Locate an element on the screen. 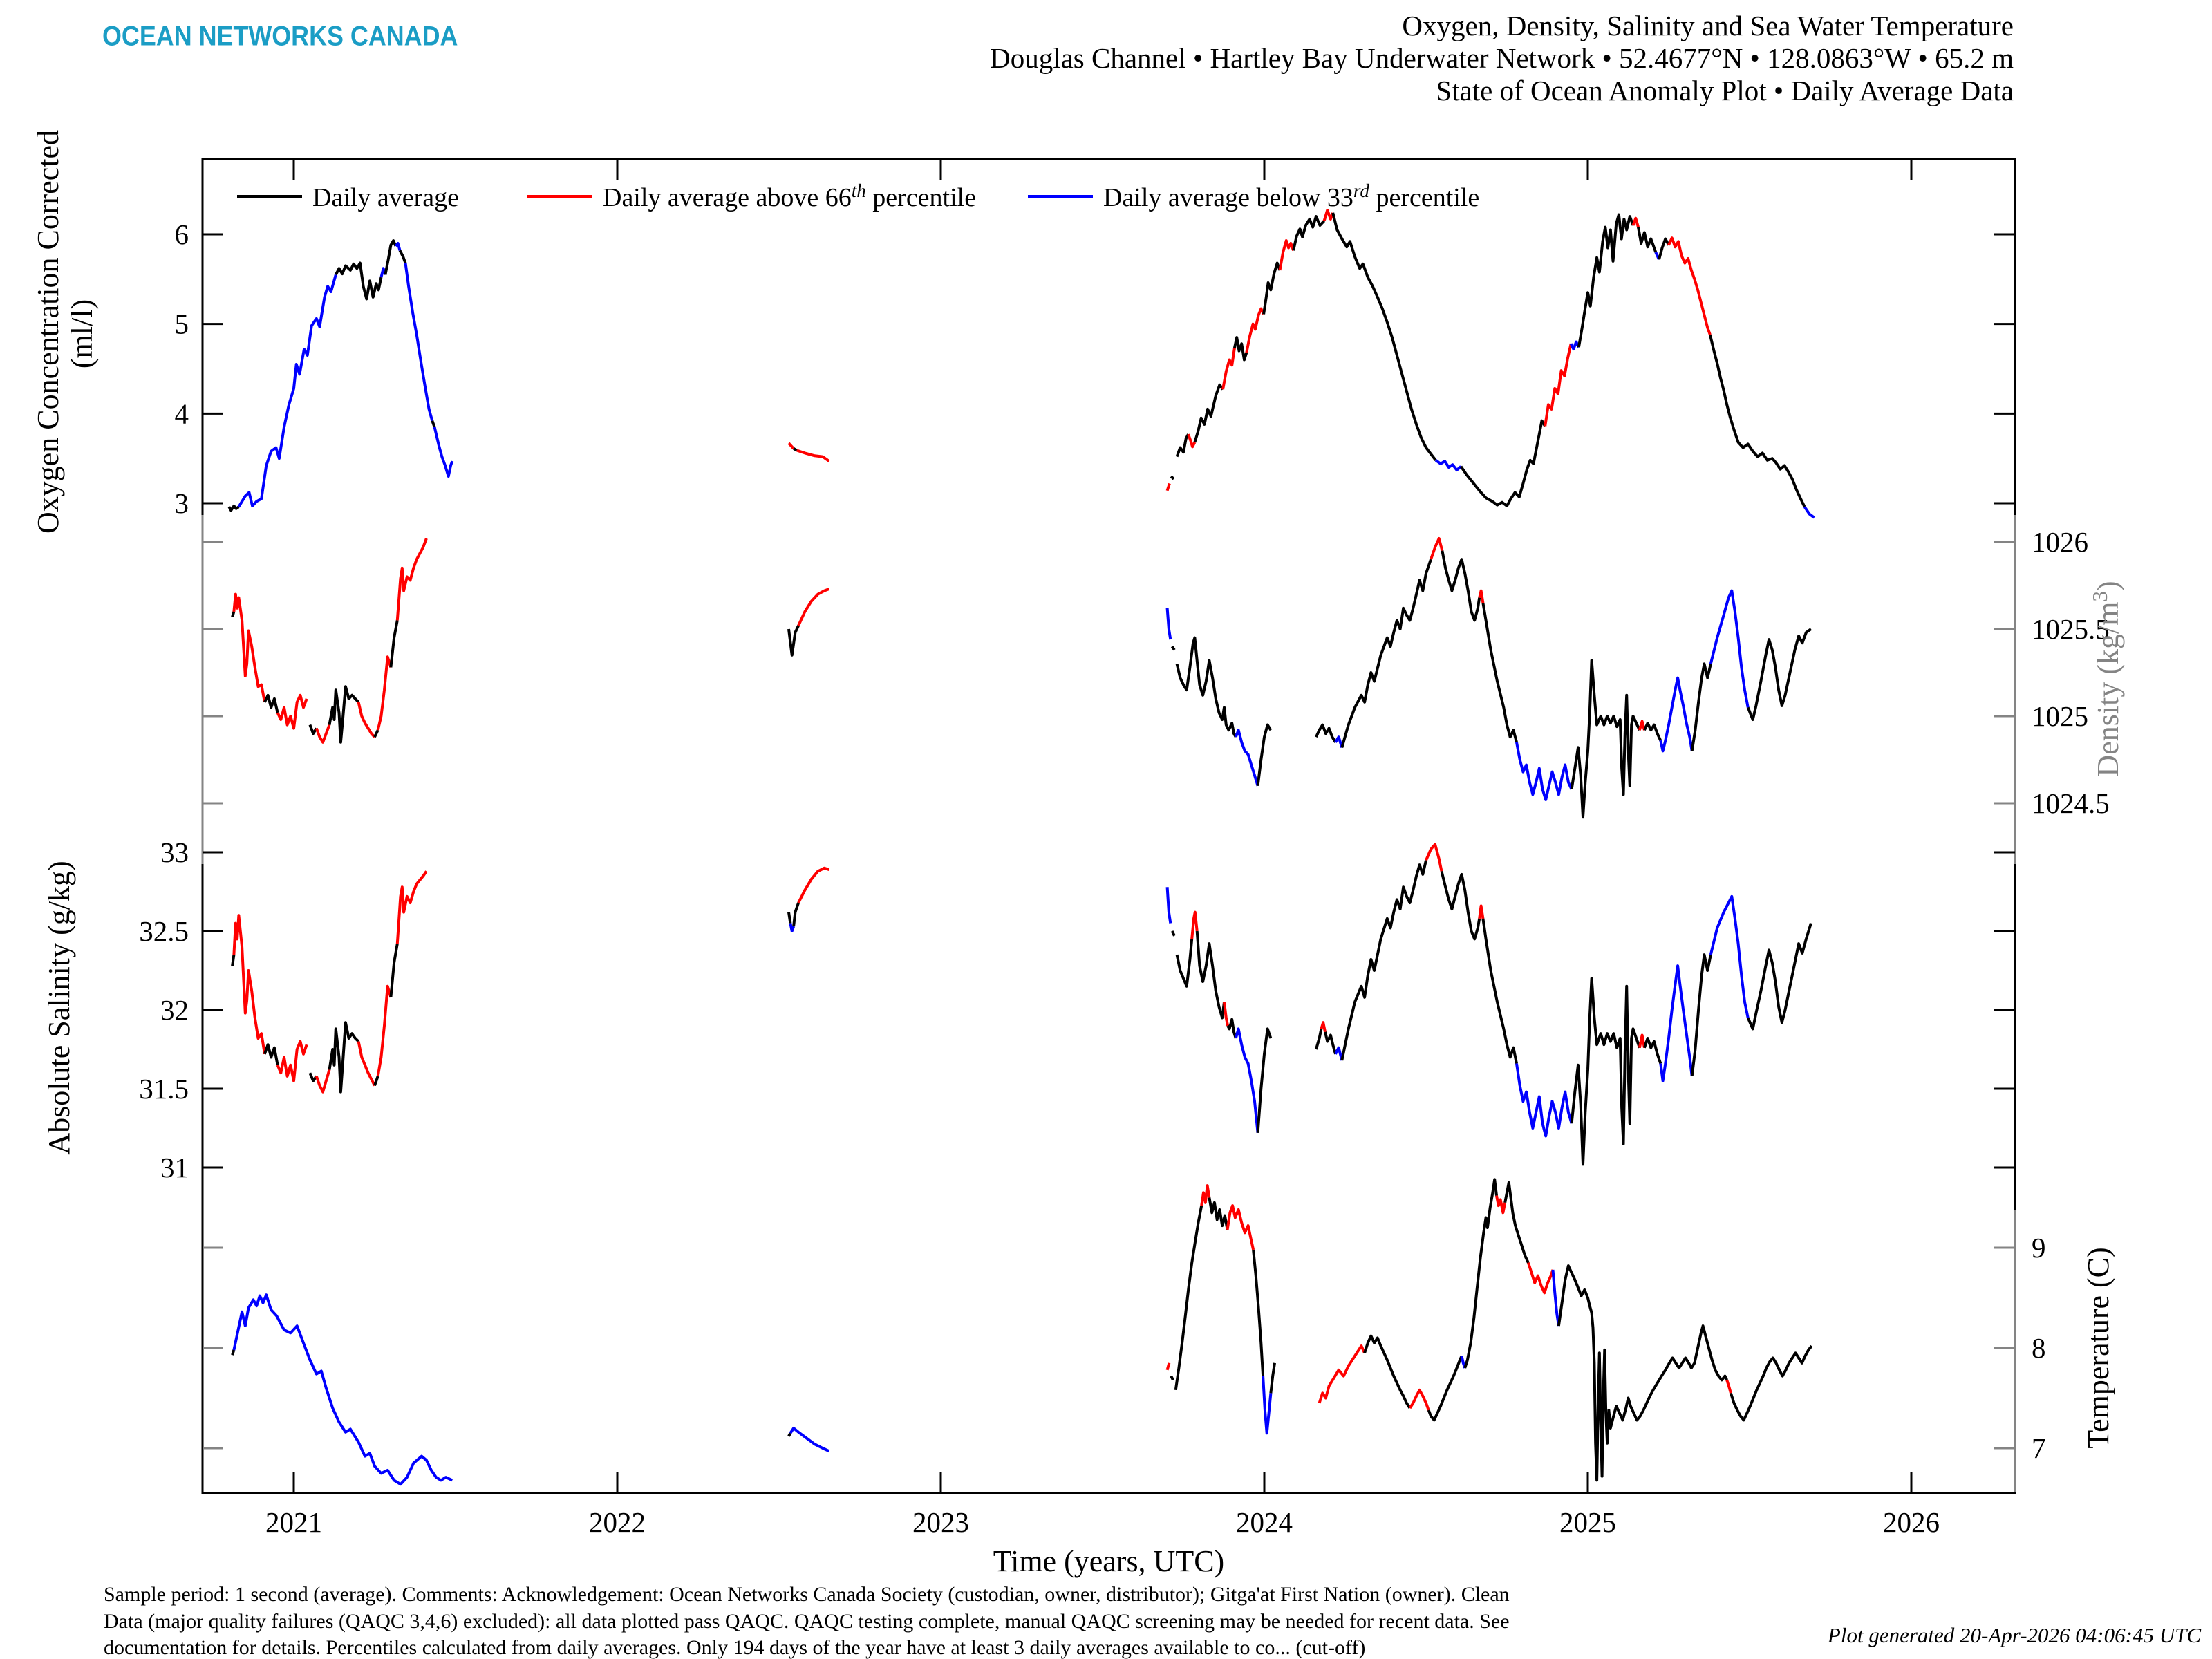  x-tick-label: 2022 is located at coordinates (617, 1522).